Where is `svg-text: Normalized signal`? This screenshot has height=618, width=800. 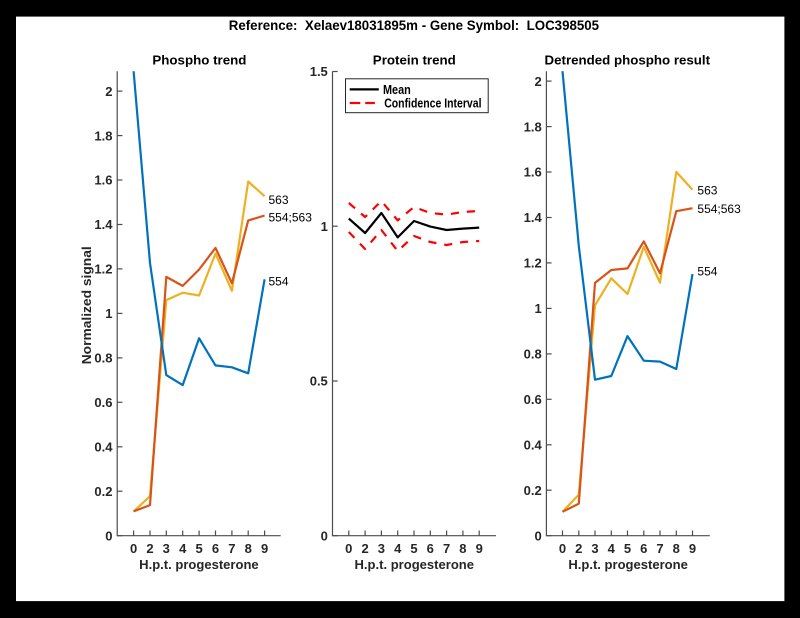
svg-text: Normalized signal is located at coordinates (86, 305).